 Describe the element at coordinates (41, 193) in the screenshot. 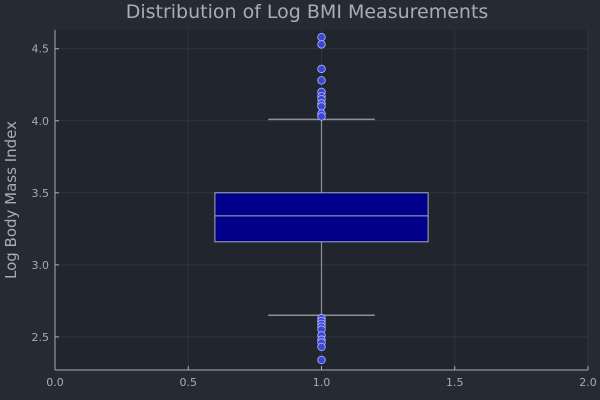

I see `y-tick-label: 3.5` at that location.